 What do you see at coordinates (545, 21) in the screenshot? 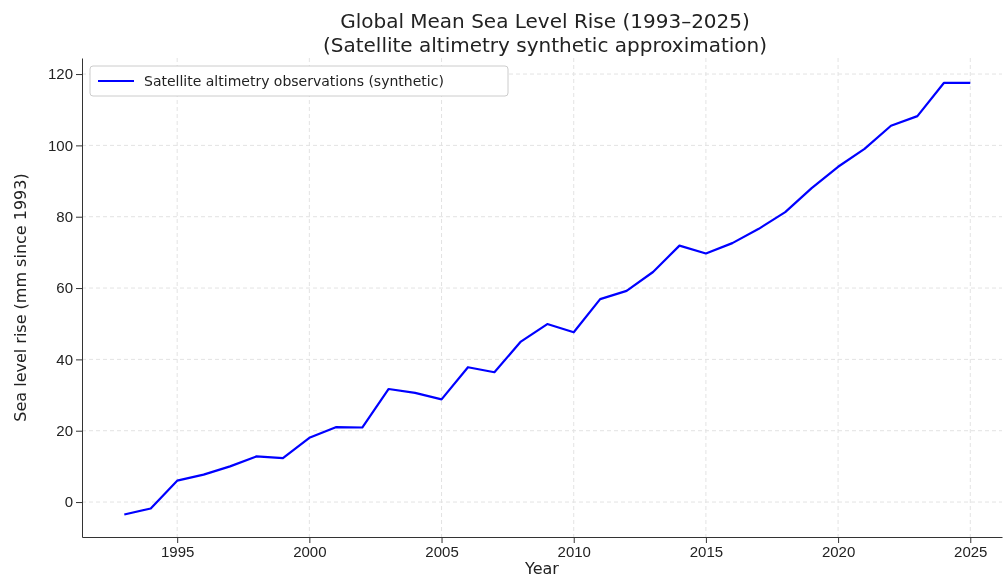
I see `chart-title: Global Mean Sea Level Rise (1993–2025)` at bounding box center [545, 21].